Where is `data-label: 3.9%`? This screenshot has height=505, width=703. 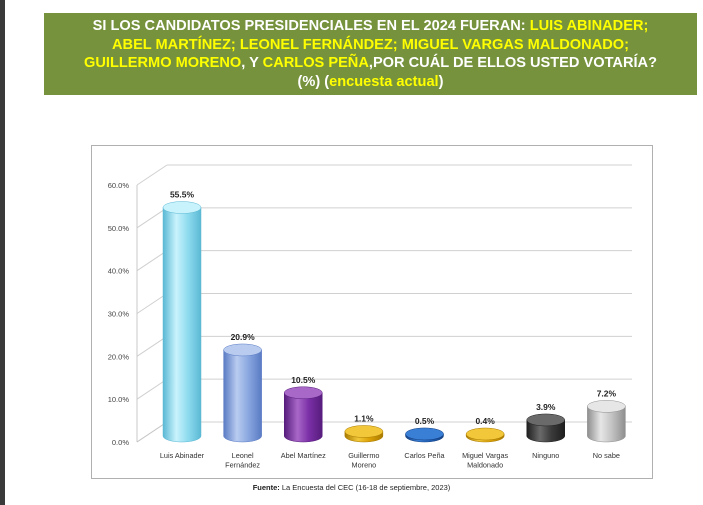
data-label: 3.9% is located at coordinates (546, 407).